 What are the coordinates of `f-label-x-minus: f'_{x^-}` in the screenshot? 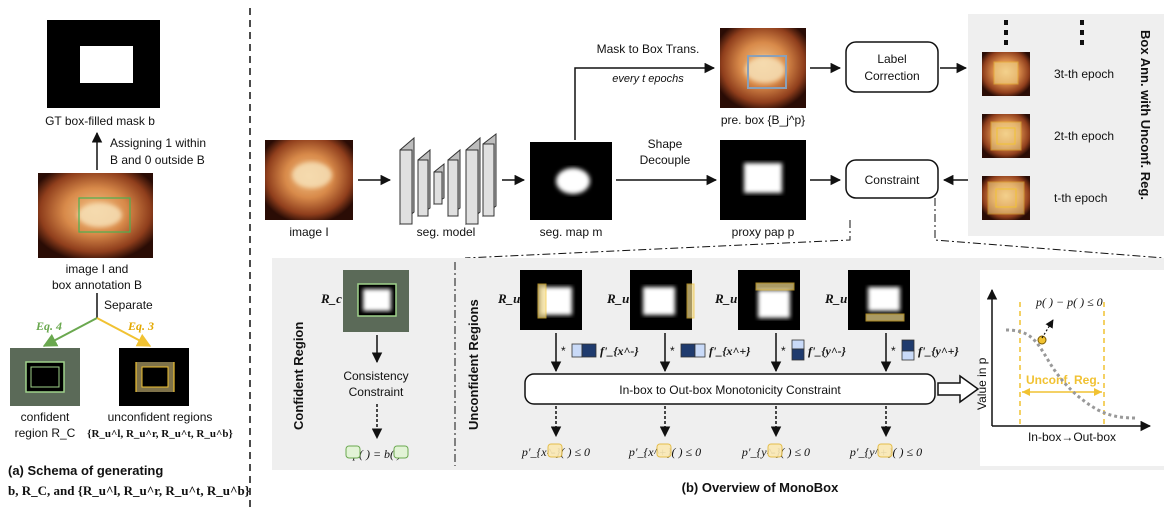 It's located at (619, 351).